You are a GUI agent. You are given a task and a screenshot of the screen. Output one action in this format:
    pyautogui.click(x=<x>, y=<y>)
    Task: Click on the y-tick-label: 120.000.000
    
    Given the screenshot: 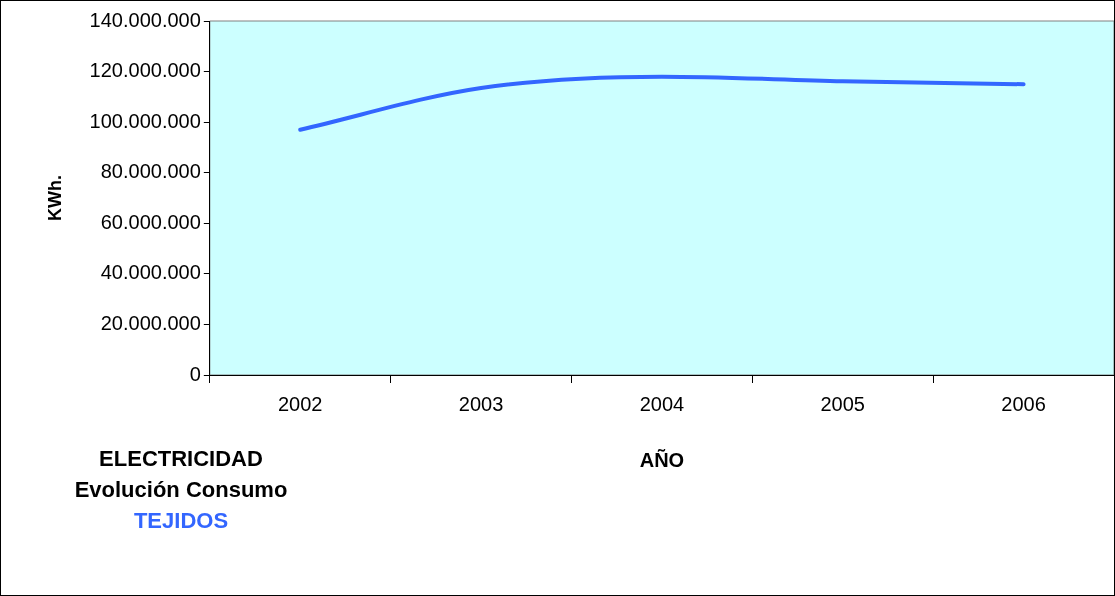 What is the action you would take?
    pyautogui.click(x=145, y=70)
    